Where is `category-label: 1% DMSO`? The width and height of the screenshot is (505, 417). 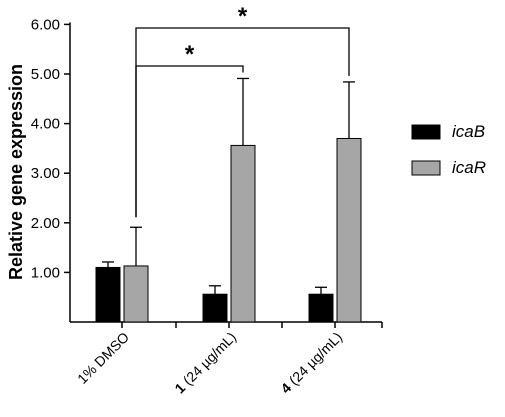
category-label: 1% DMSO is located at coordinates (103, 358).